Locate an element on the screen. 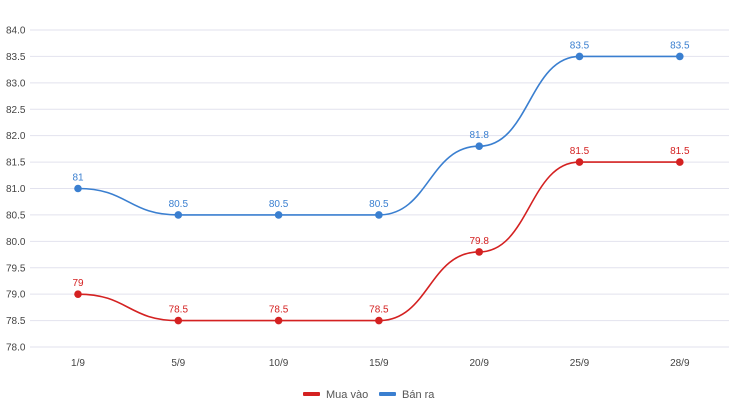 This screenshot has height=420, width=730. y-tick-label: 78.0 is located at coordinates (16, 348).